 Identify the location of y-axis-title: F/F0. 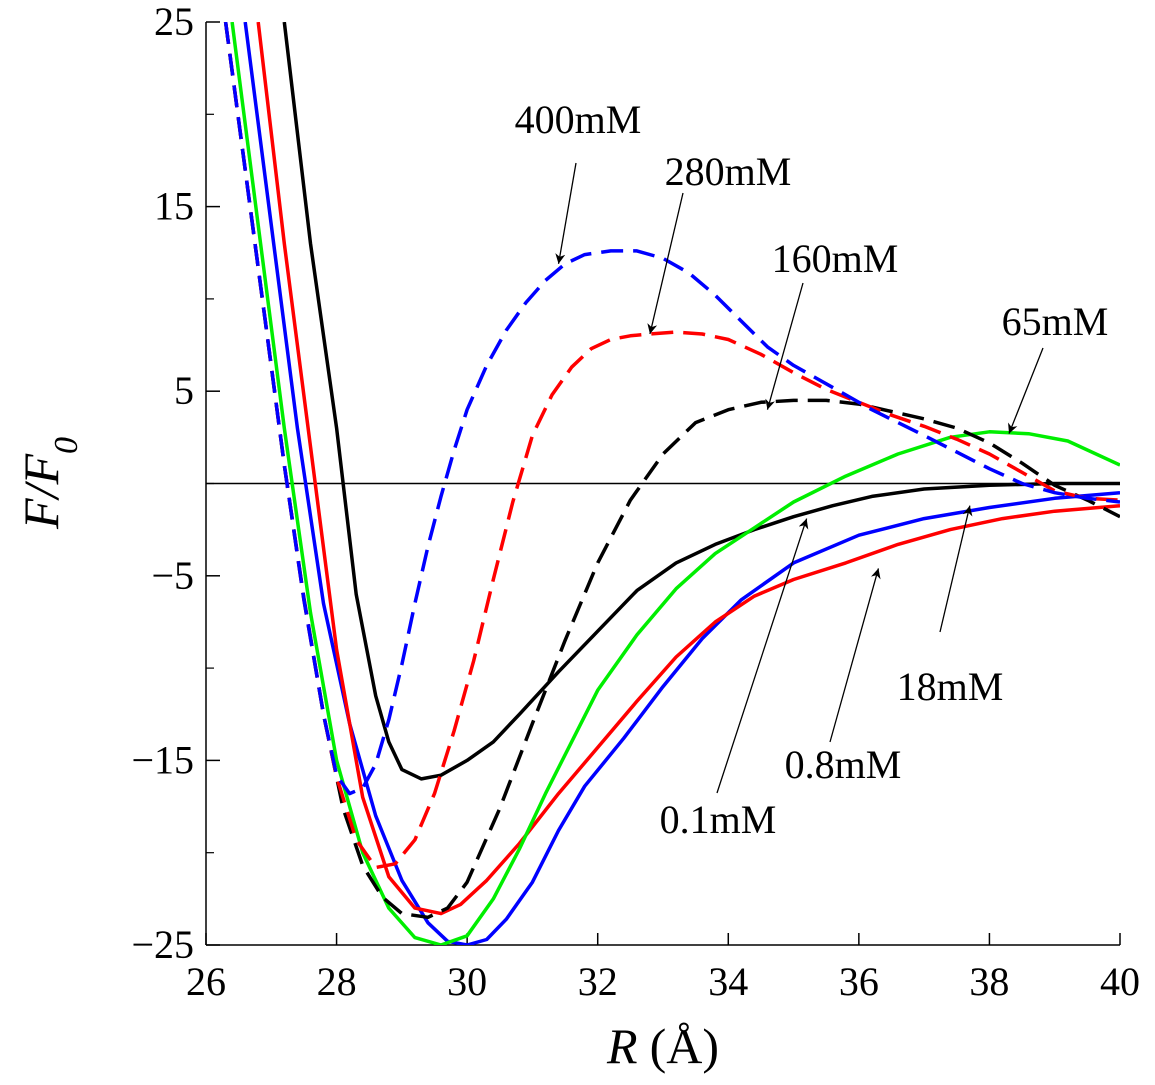
(49, 483).